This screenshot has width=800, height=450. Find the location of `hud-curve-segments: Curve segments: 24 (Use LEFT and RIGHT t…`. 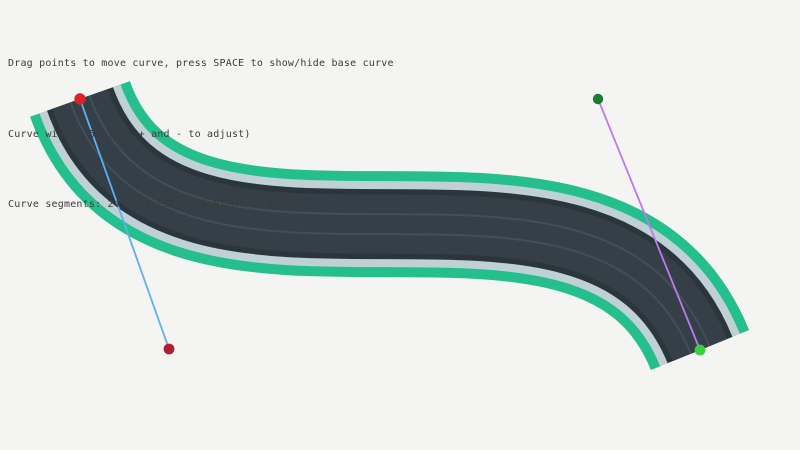

hud-curve-segments: Curve segments: 24 (Use LEFT and RIGHT t… is located at coordinates (160, 204).